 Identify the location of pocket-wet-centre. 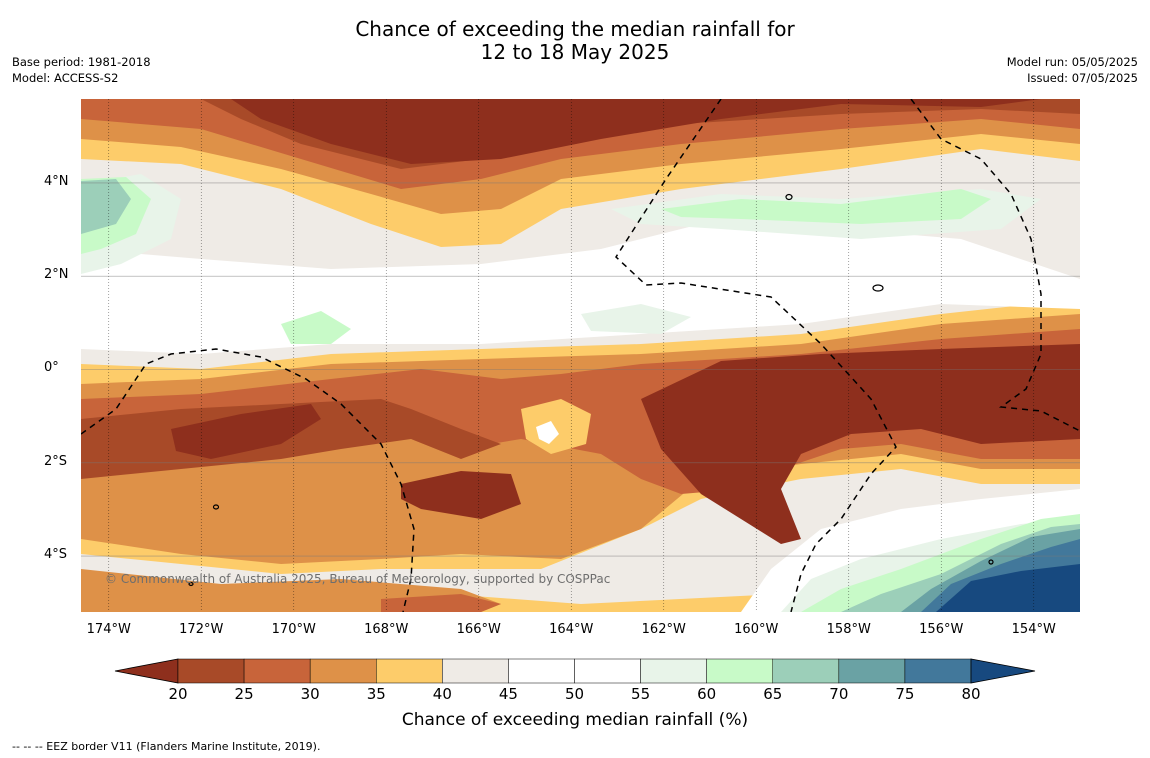
(556, 426).